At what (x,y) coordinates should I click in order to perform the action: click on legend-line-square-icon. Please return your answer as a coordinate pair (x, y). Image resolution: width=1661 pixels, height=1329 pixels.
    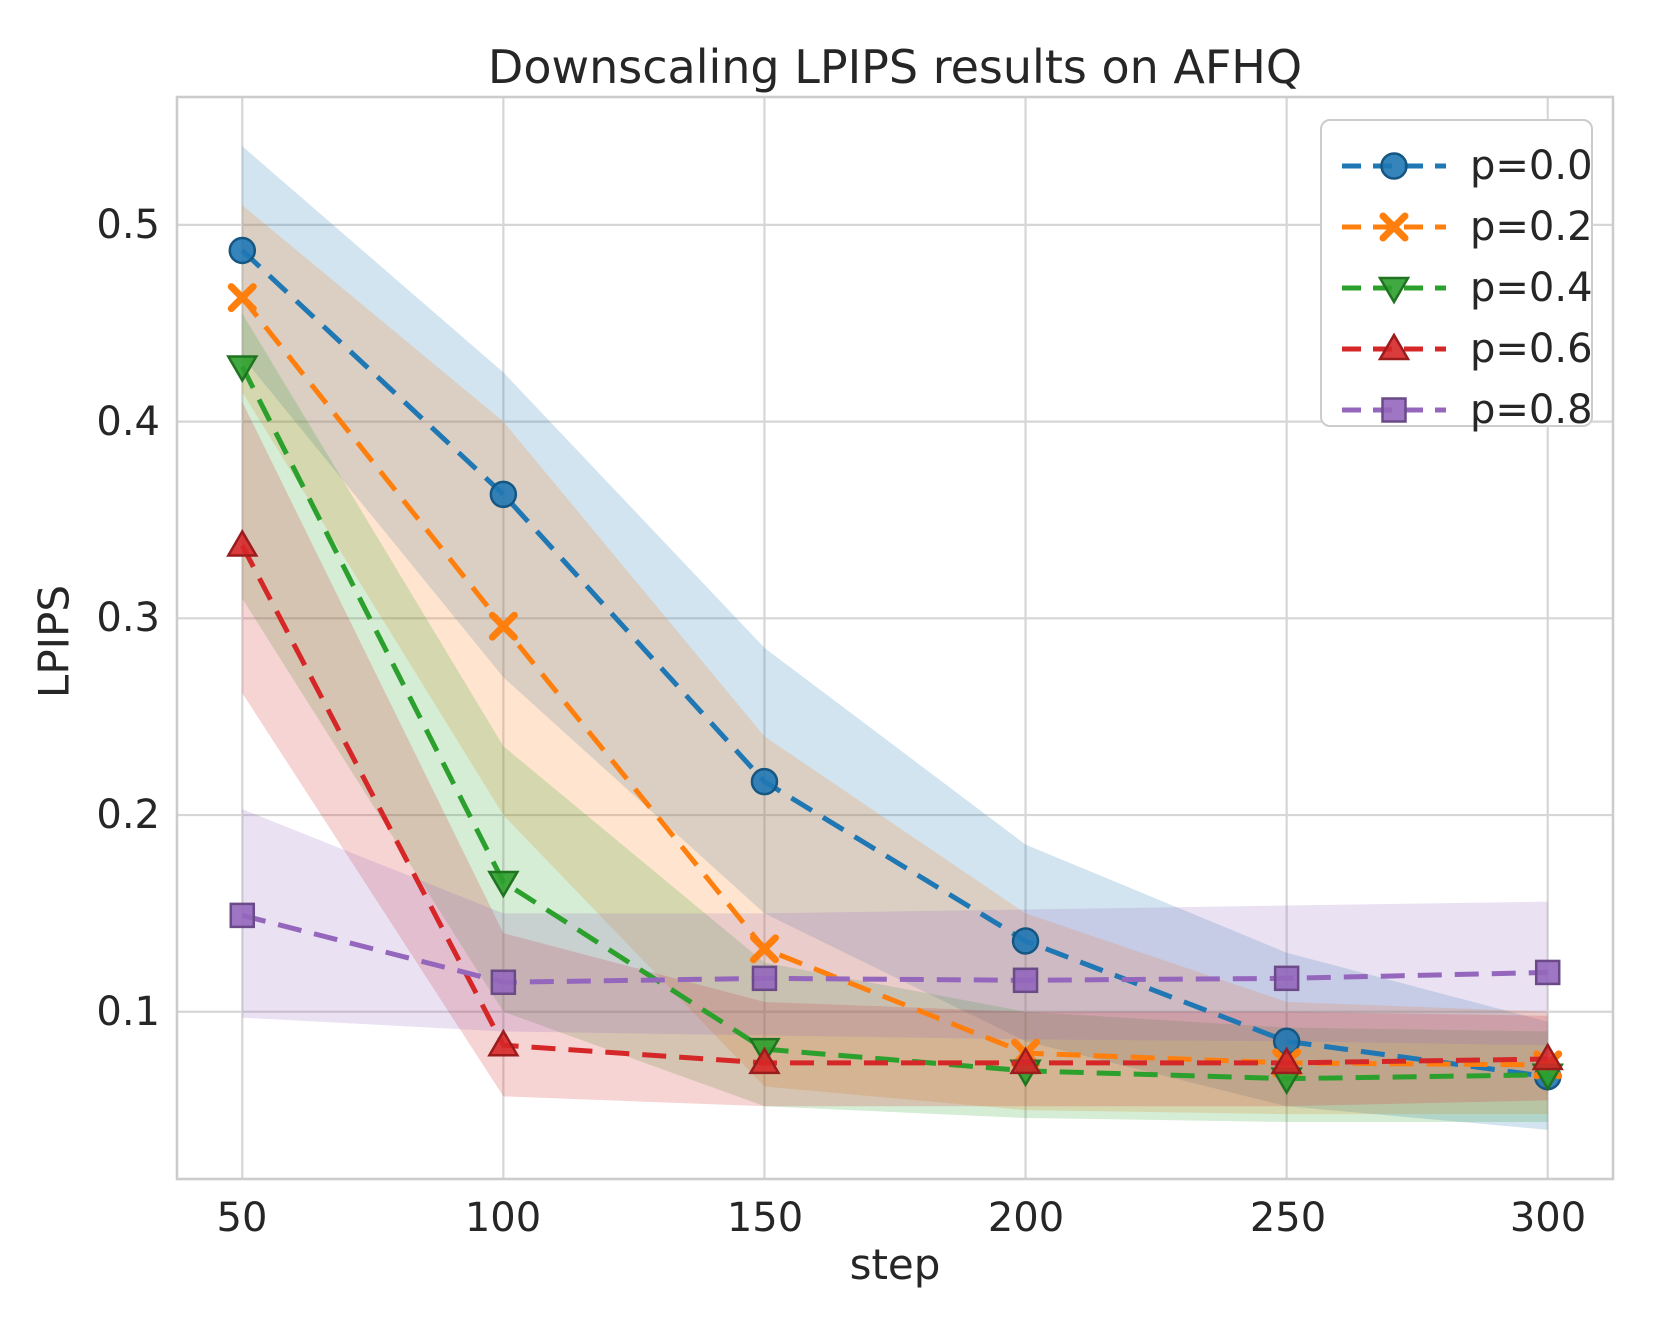
    Looking at the image, I should click on (1394, 410).